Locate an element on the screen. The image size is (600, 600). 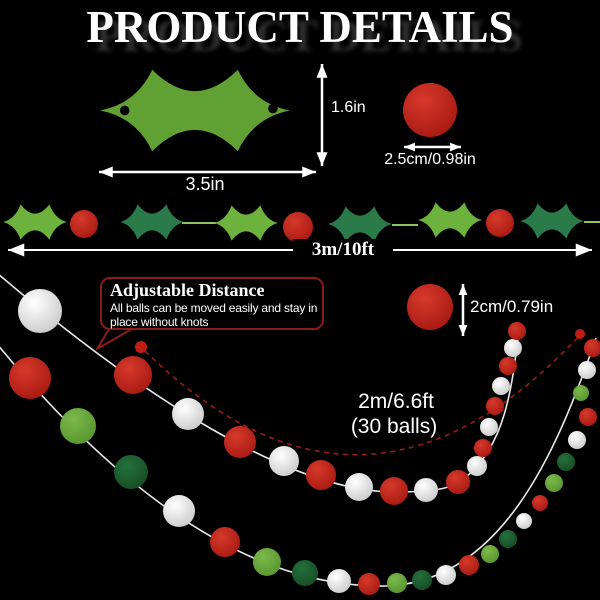
leaf-height-label: 1.6in is located at coordinates (348, 107).